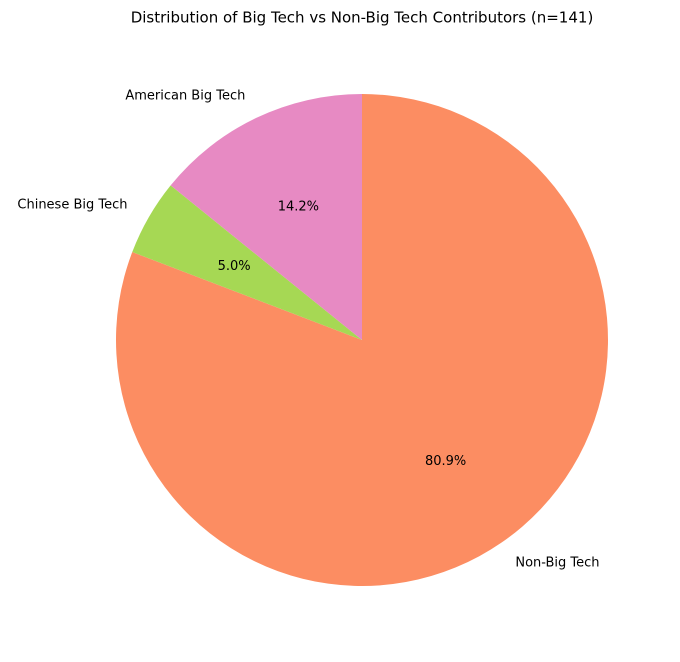  Describe the element at coordinates (298, 206) in the screenshot. I see `percent-label: 14.2%` at that location.